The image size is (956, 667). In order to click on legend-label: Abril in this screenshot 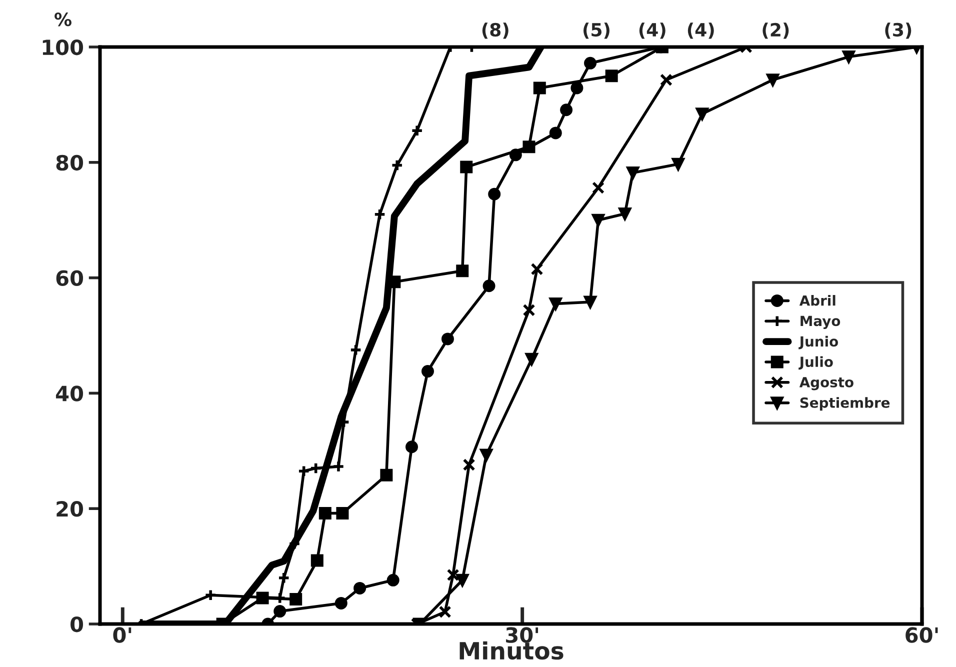, I will do `click(817, 300)`.